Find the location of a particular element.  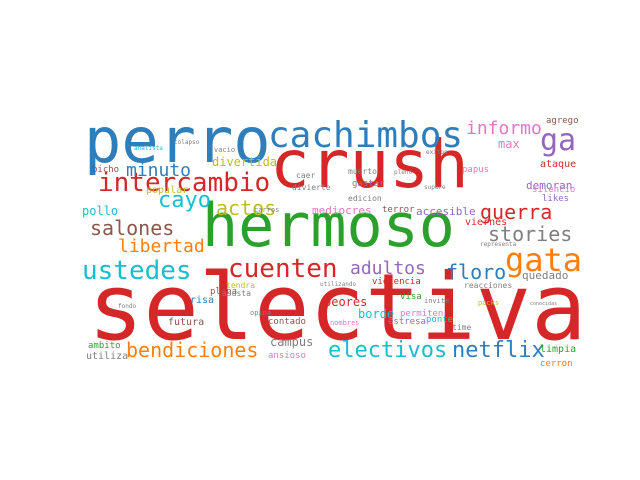

word-gata: gata is located at coordinates (544, 260).